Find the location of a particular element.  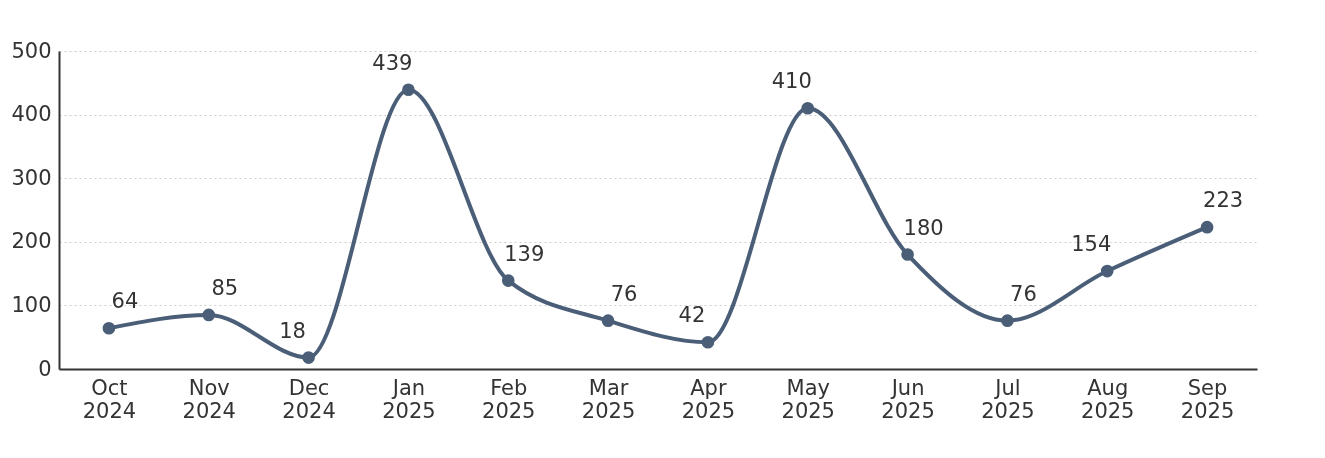

data-label: 410 is located at coordinates (791, 81).